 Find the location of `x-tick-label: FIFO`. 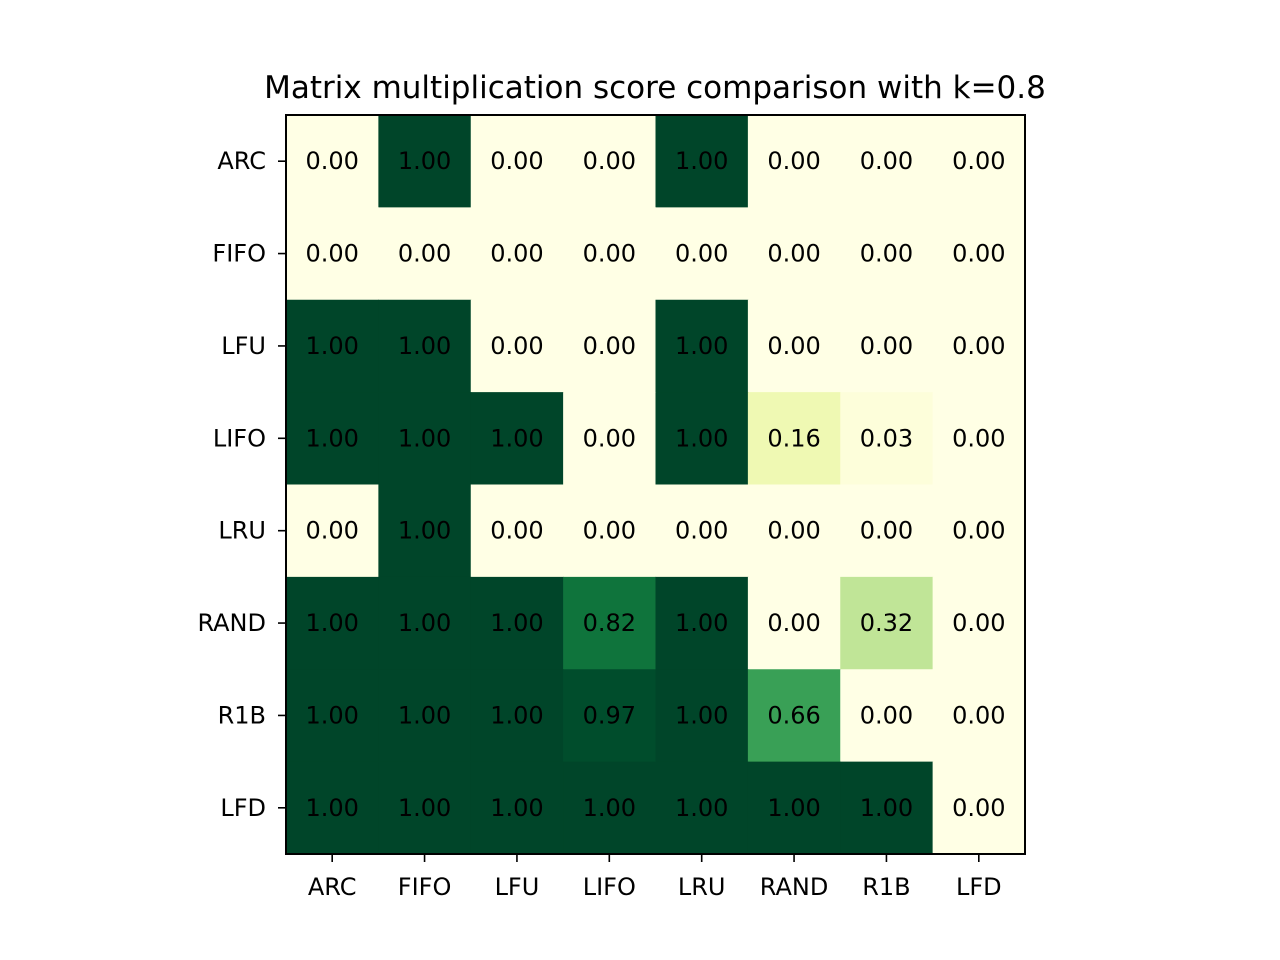

x-tick-label: FIFO is located at coordinates (425, 887).